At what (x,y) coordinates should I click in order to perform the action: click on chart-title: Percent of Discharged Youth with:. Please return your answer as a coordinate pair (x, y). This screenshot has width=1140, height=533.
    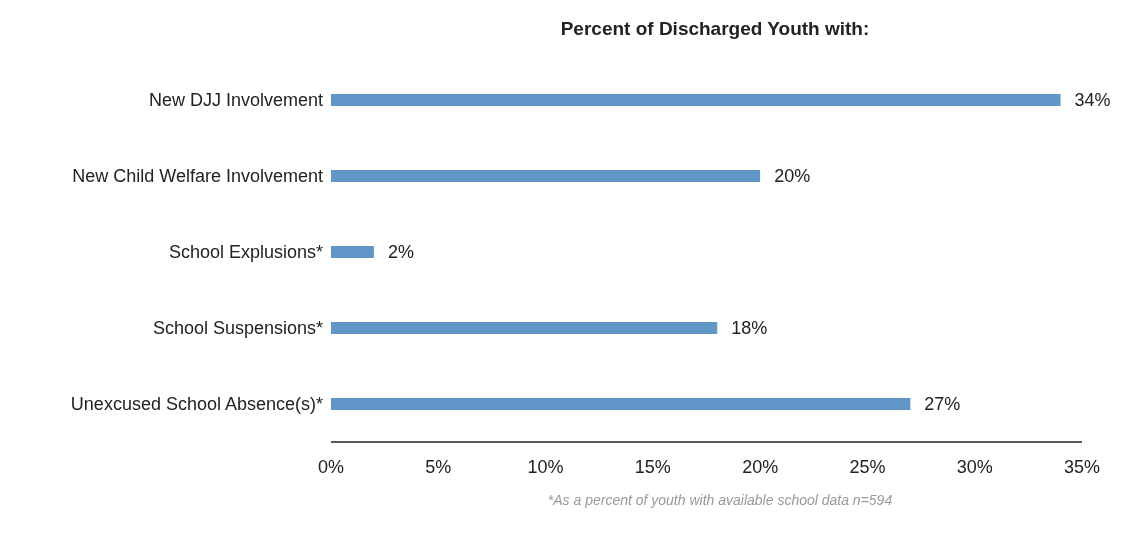
    Looking at the image, I should click on (715, 29).